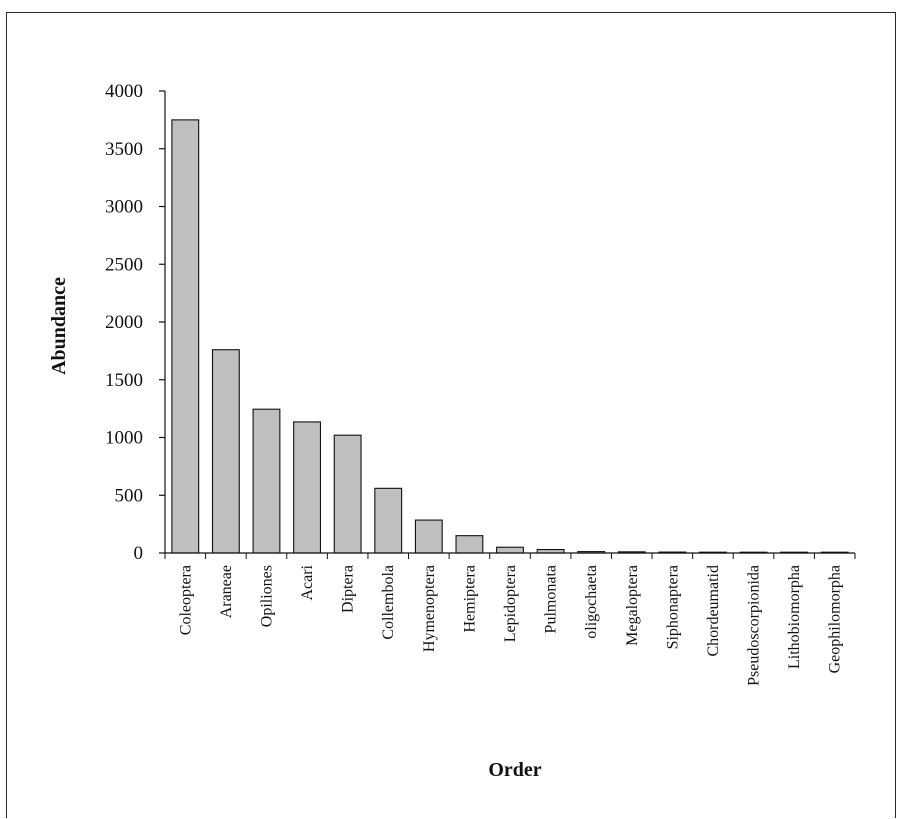  Describe the element at coordinates (429, 608) in the screenshot. I see `x-tick-label: Hymenoptera` at that location.